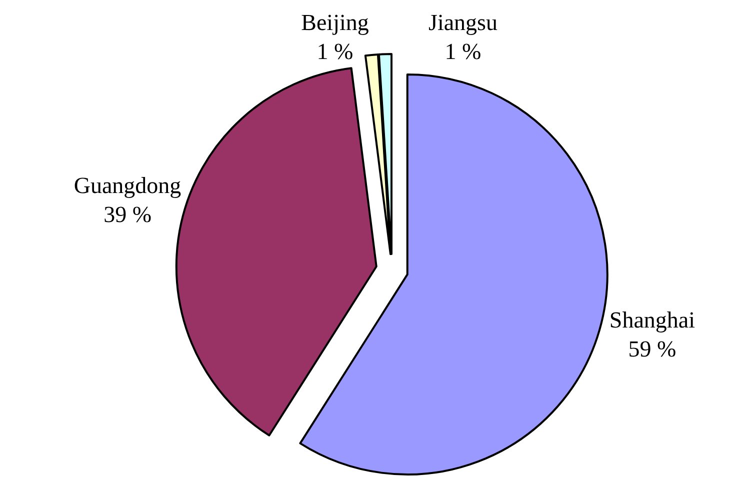 This screenshot has width=739, height=489. Describe the element at coordinates (463, 22) in the screenshot. I see `slice-label: Jiangsu` at that location.